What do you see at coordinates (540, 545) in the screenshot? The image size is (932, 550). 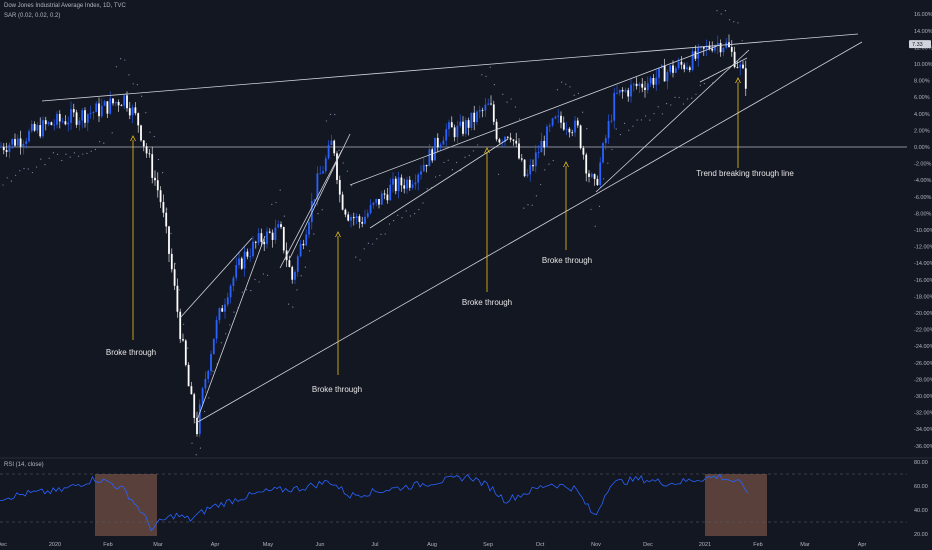 I see `time-tick-label: Oct` at bounding box center [540, 545].